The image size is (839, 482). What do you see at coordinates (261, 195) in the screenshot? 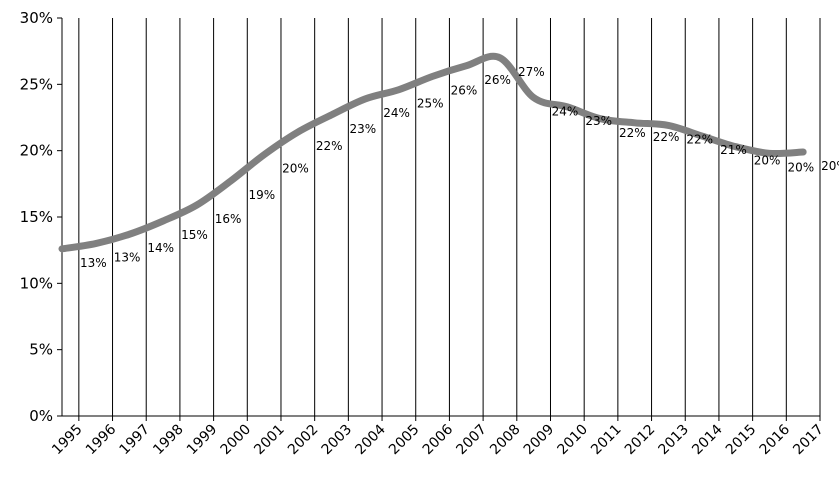
I see `data-label: 19%` at bounding box center [261, 195].